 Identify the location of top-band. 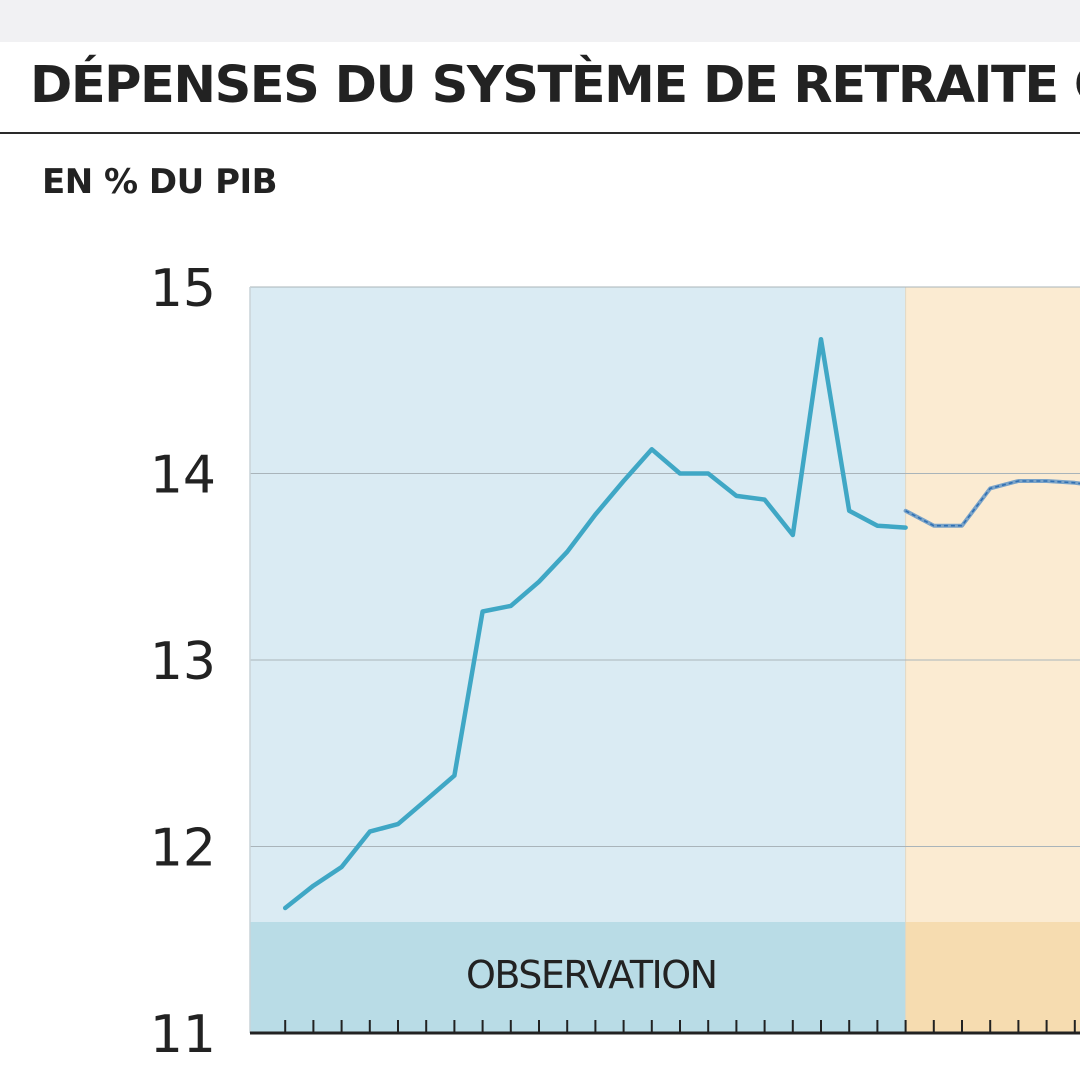
(540, 21).